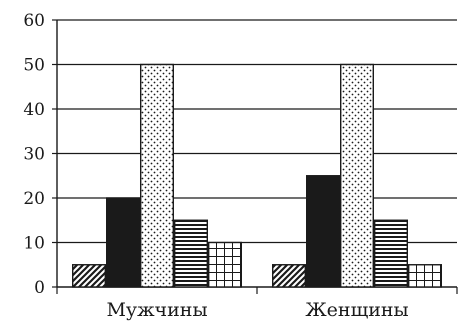  Describe the element at coordinates (156, 310) in the screenshot. I see `x-category-label: Мужчины` at that location.